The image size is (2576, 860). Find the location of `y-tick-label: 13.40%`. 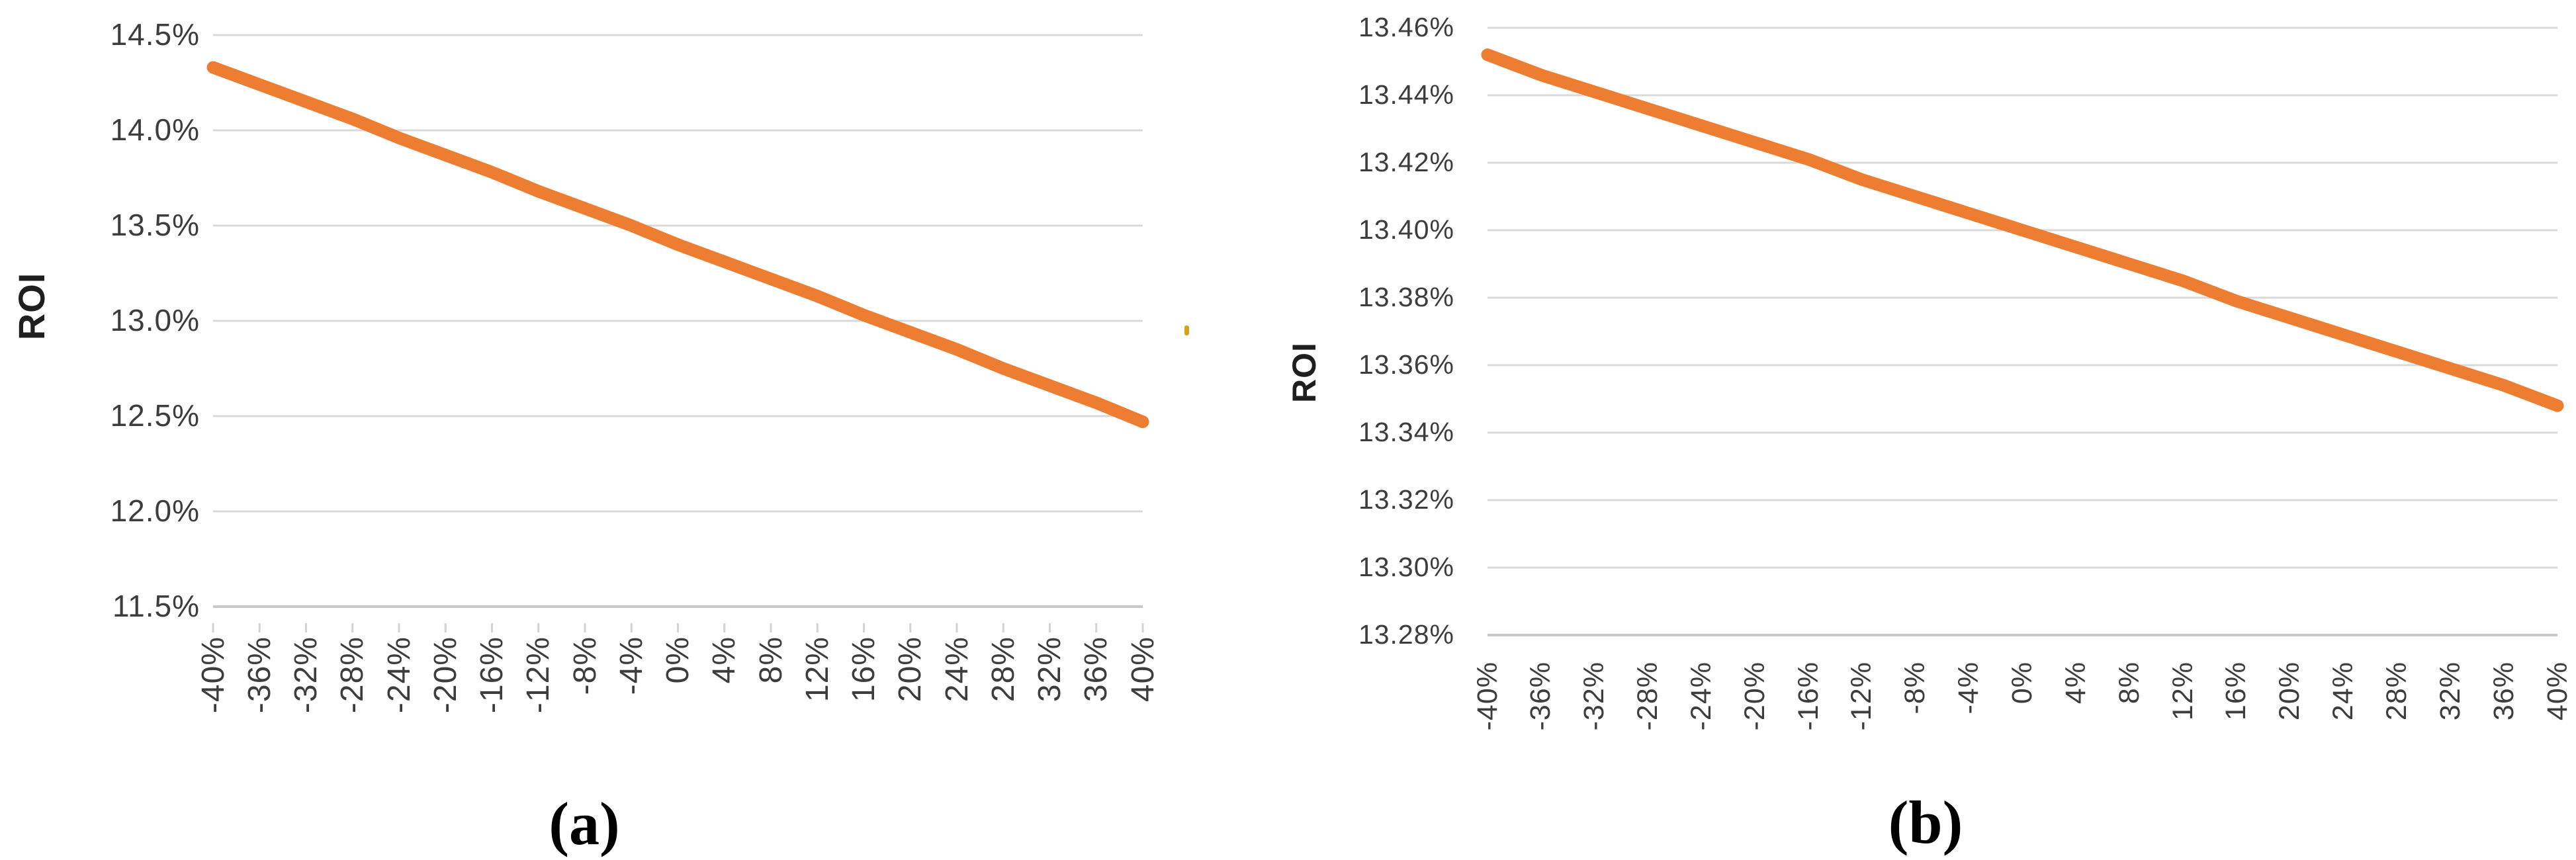

y-tick-label: 13.40% is located at coordinates (1406, 229).